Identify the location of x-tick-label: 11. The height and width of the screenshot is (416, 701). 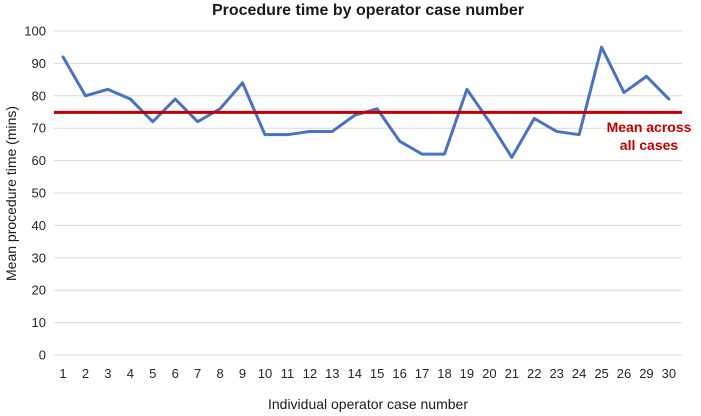
(288, 373).